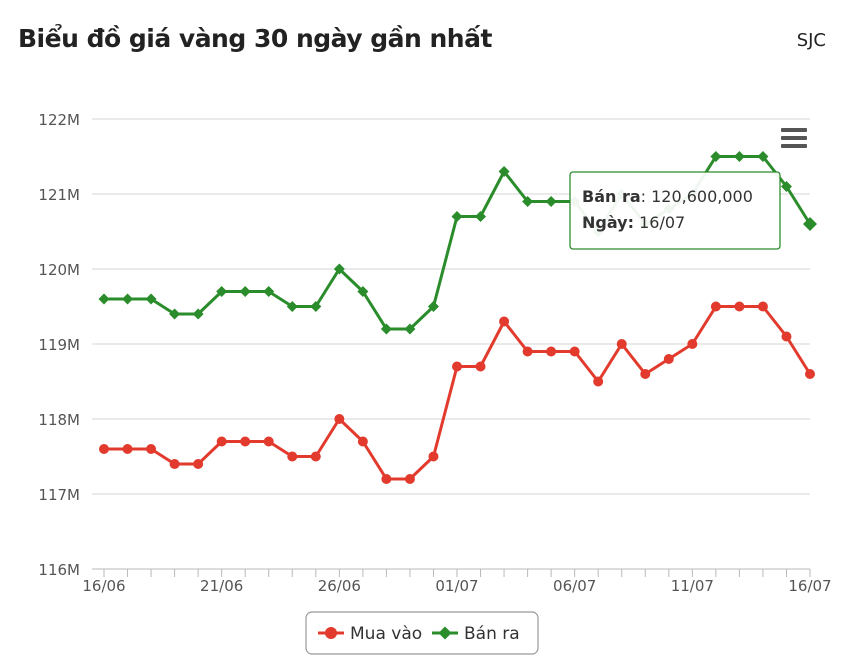  Describe the element at coordinates (59, 270) in the screenshot. I see `y-tick-label: 120M` at that location.